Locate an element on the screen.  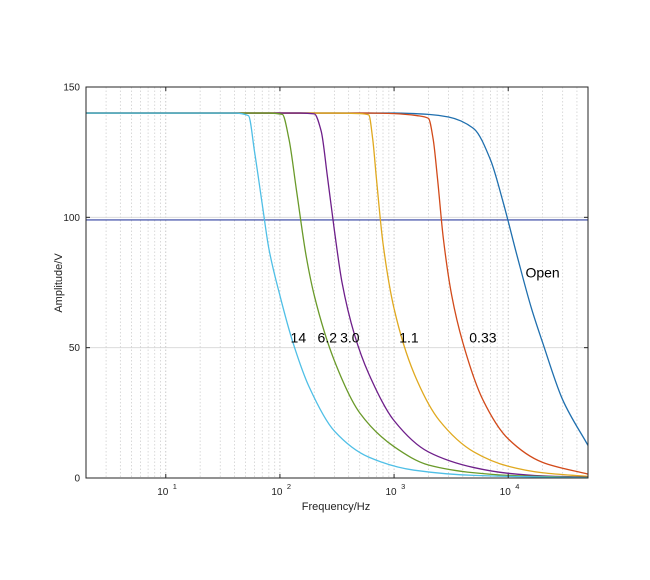
y-tick-label: 100 is located at coordinates (71, 218).